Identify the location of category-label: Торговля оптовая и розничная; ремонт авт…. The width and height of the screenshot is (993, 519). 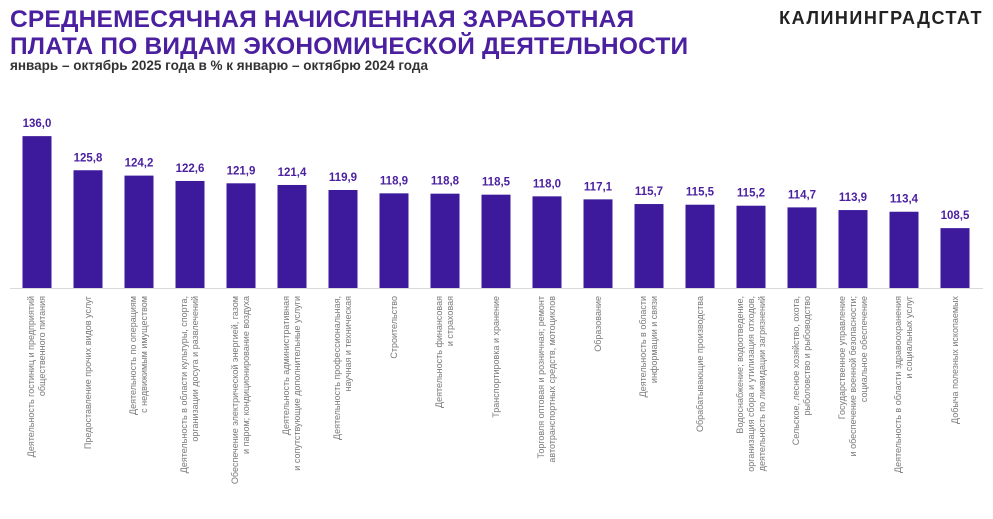
(546, 379).